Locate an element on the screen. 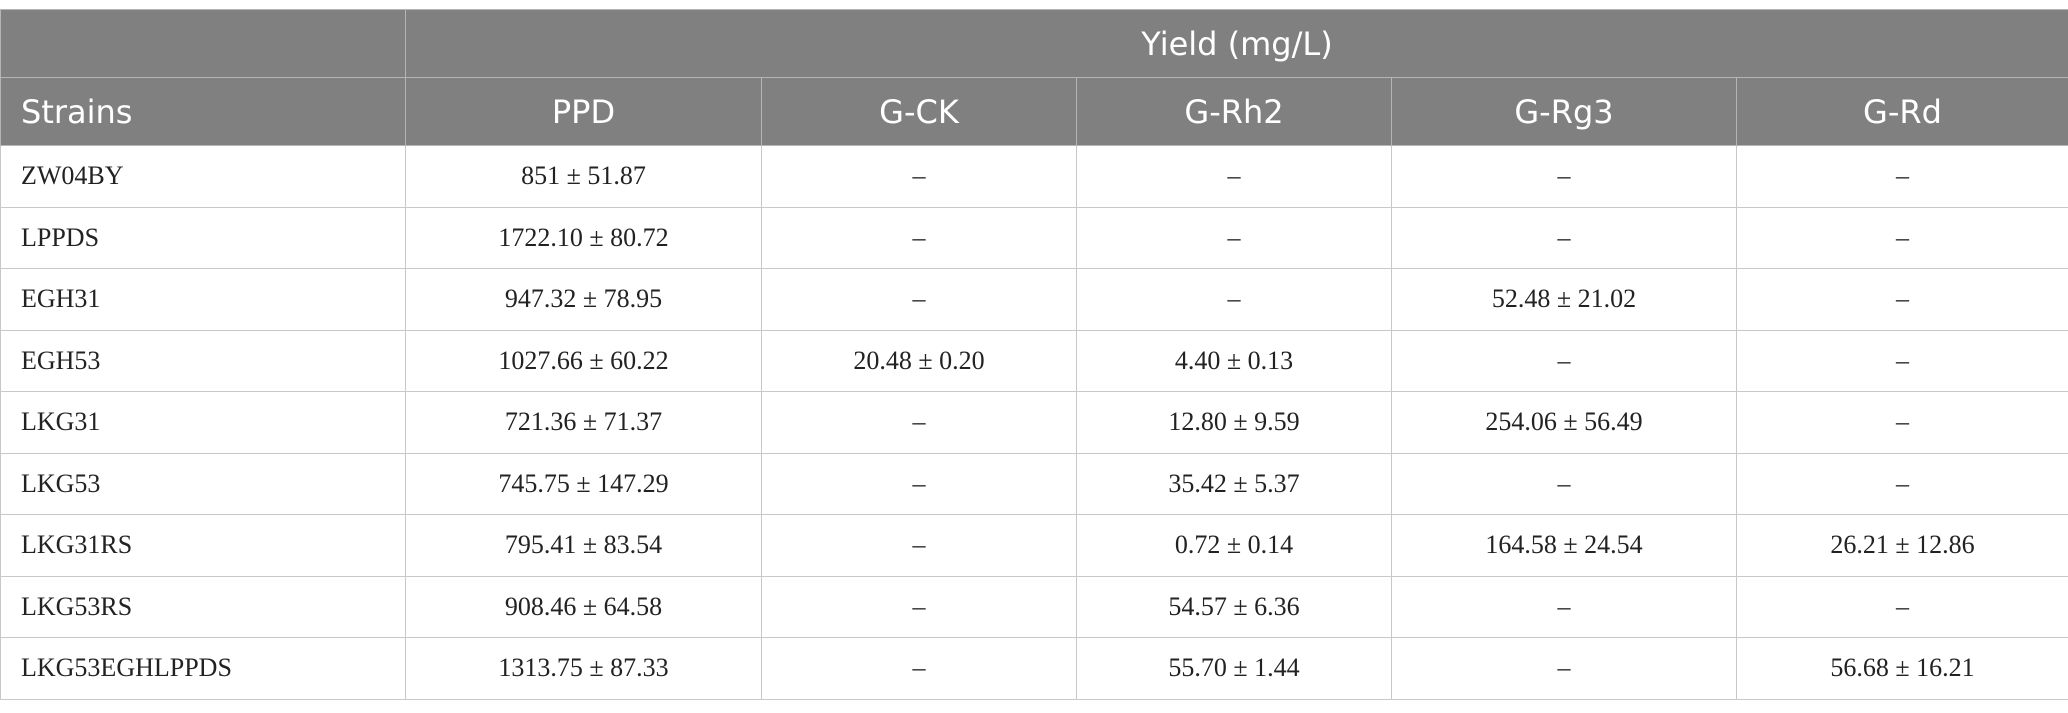  strain-cell: LKG53RS is located at coordinates (203, 606).